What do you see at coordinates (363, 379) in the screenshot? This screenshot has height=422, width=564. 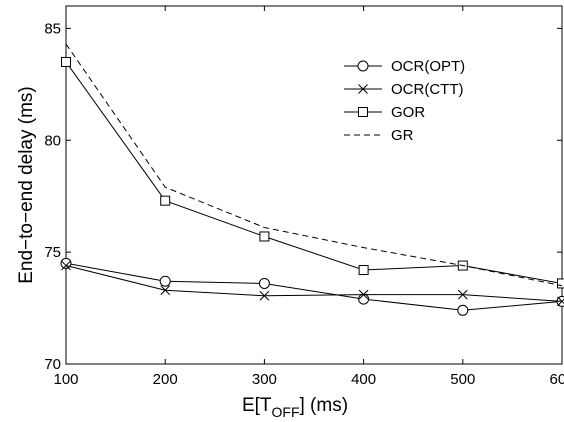 I see `x-tick-label: 400` at bounding box center [363, 379].